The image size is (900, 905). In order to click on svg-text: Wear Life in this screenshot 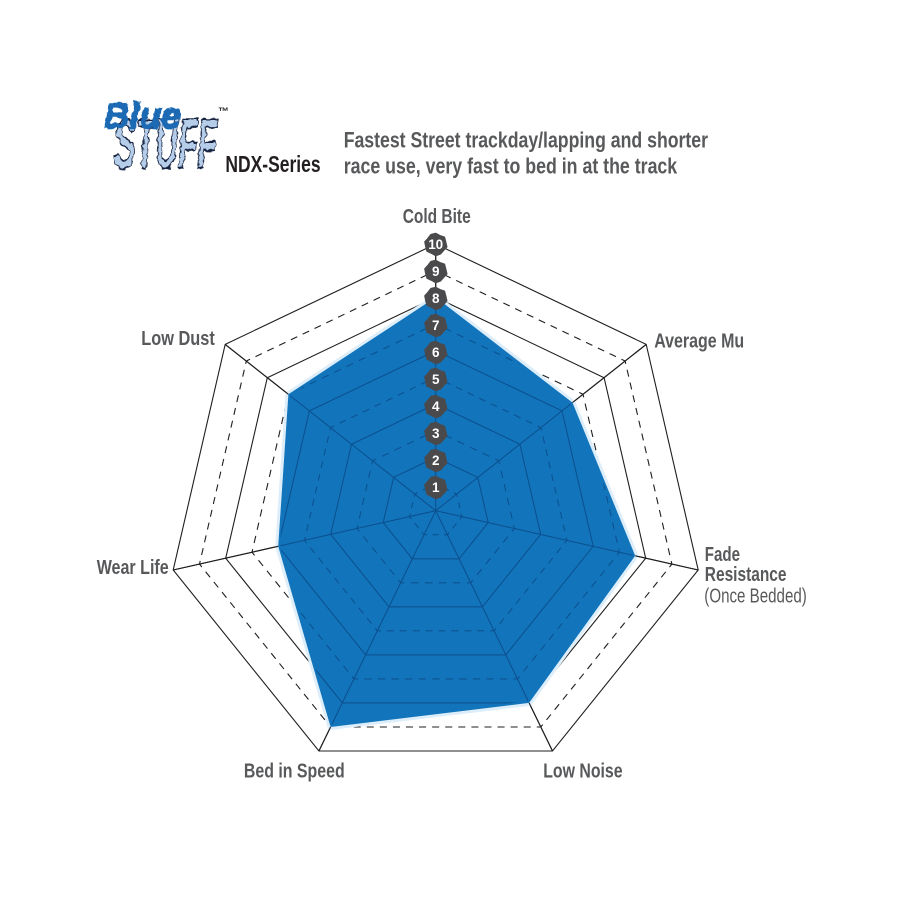, I will do `click(133, 568)`.